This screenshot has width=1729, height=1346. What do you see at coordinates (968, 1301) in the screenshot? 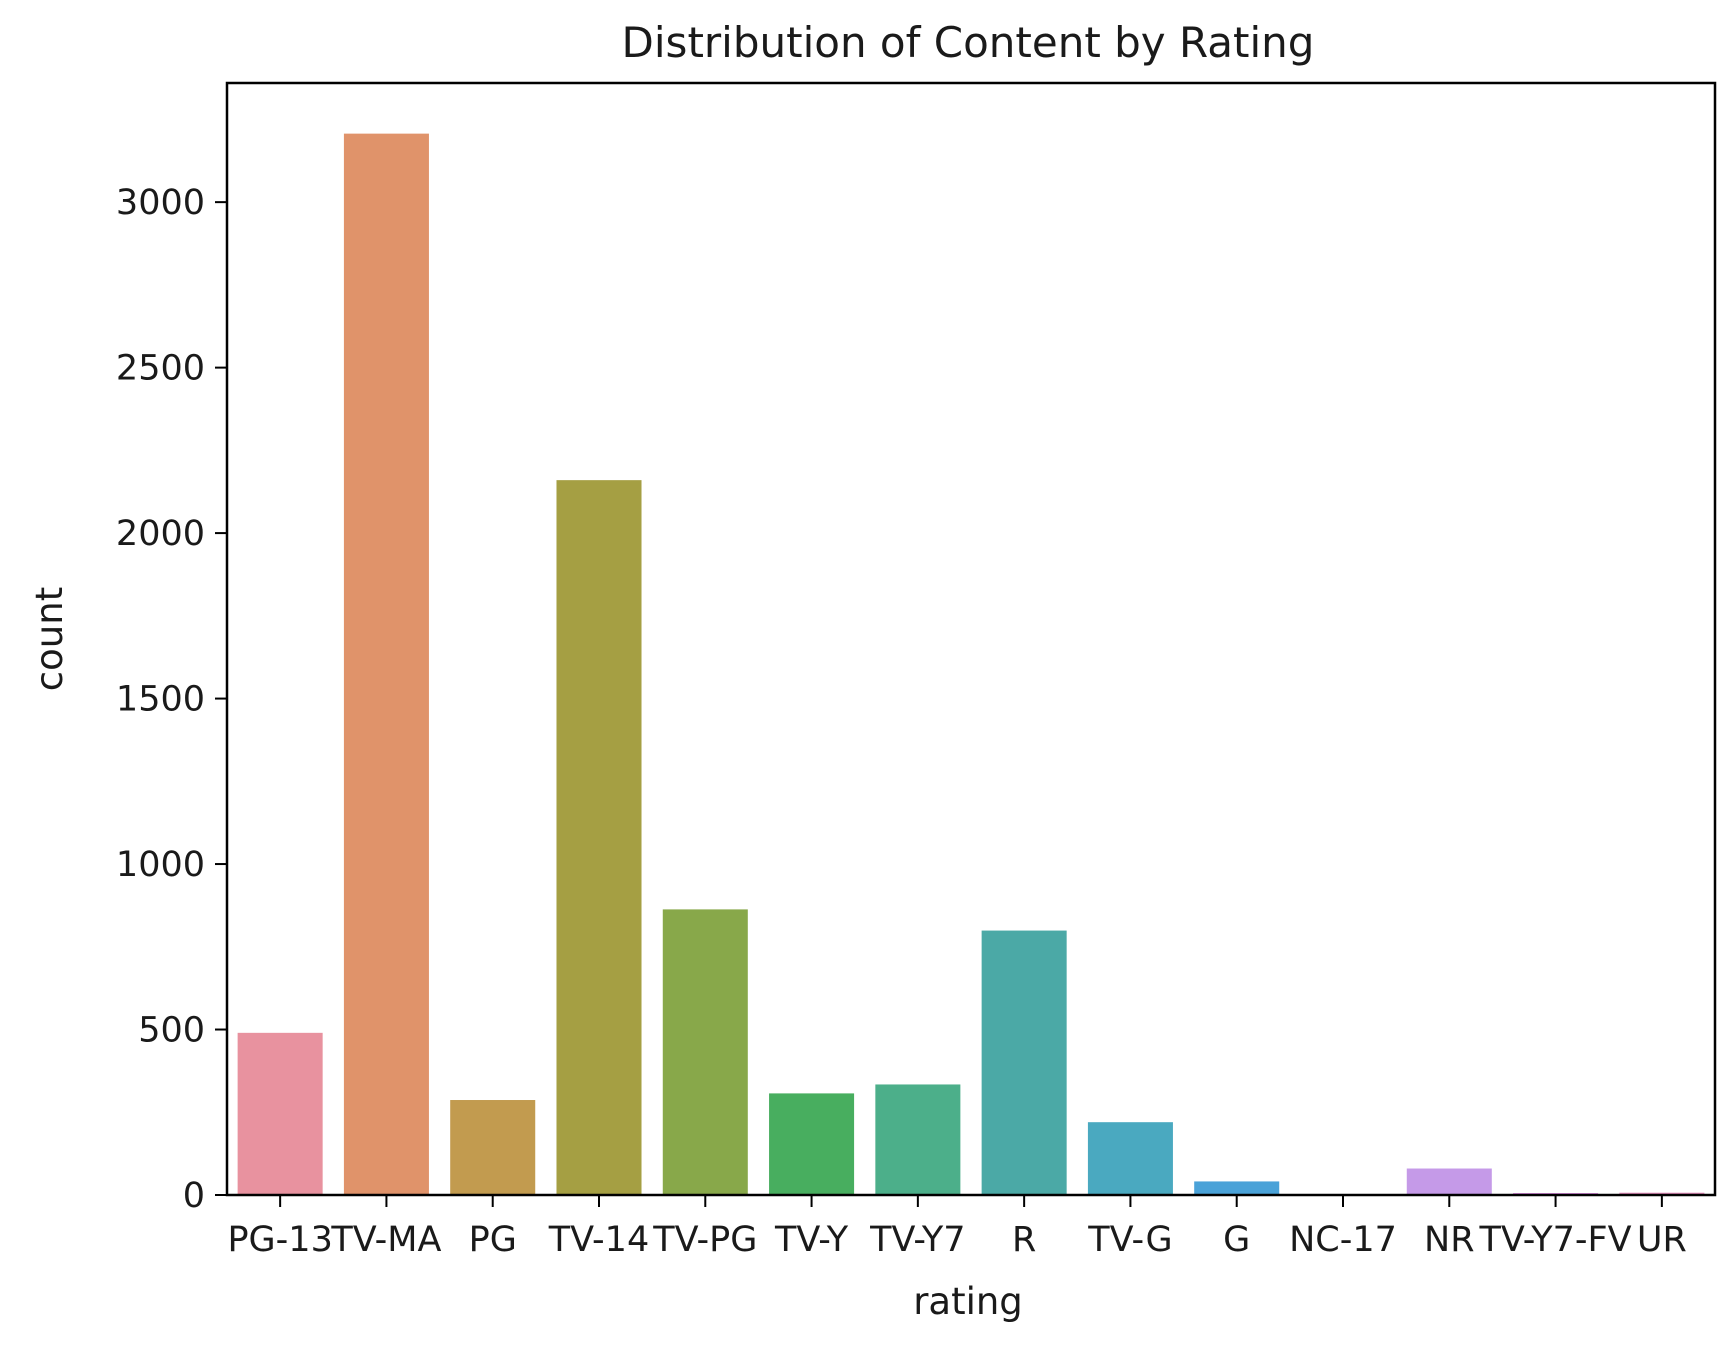
I see `x-axis-label: rating` at bounding box center [968, 1301].